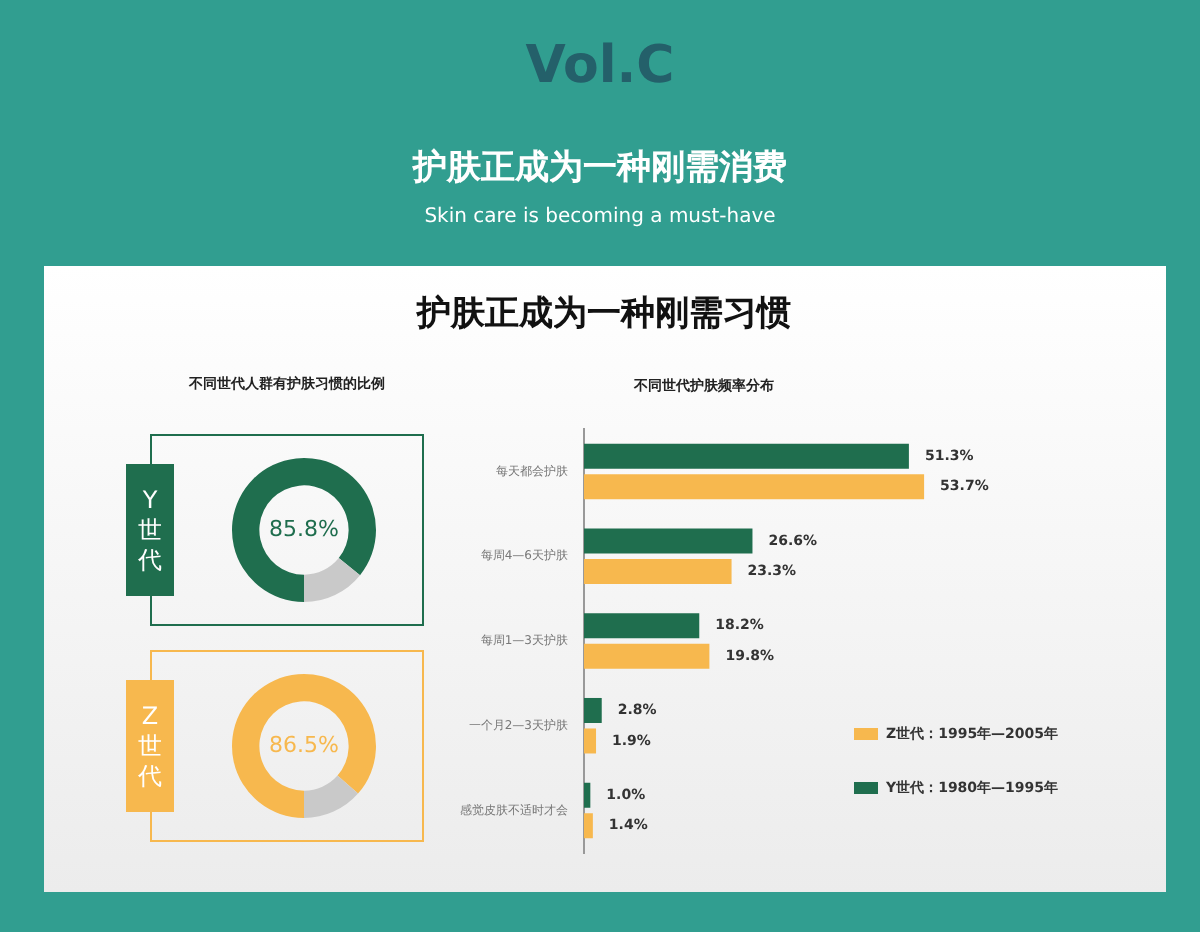  I want to click on data-label: 86.5%, so click(303, 744).